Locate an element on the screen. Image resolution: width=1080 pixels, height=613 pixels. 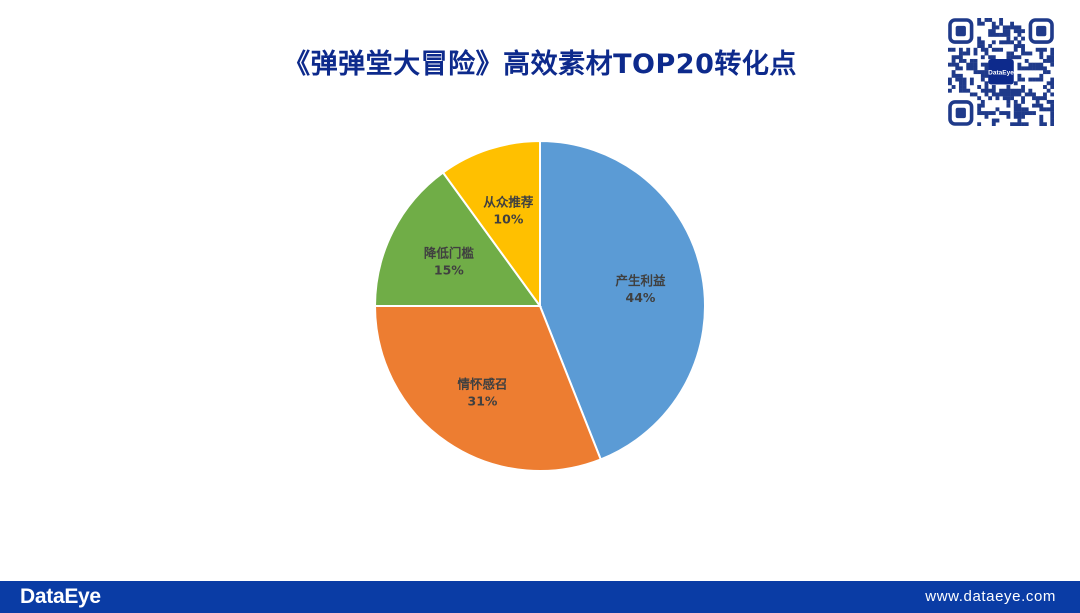
qr-finder-top-right is located at coordinates (1041, 31).